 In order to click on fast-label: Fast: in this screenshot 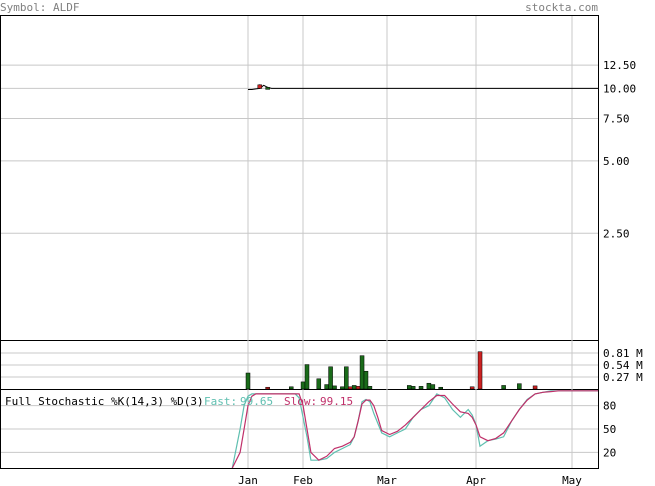, I will do `click(220, 401)`.